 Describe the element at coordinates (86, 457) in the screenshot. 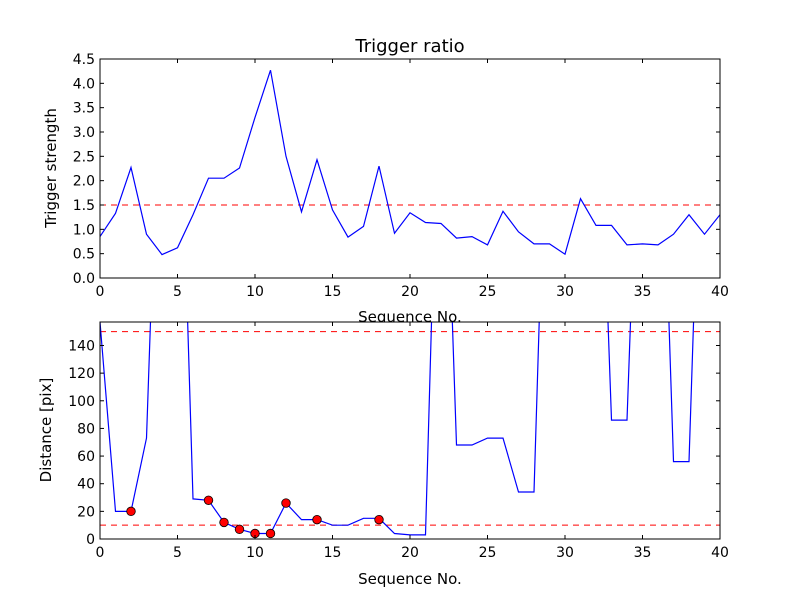

I see `y-tick-label-3: 60` at that location.